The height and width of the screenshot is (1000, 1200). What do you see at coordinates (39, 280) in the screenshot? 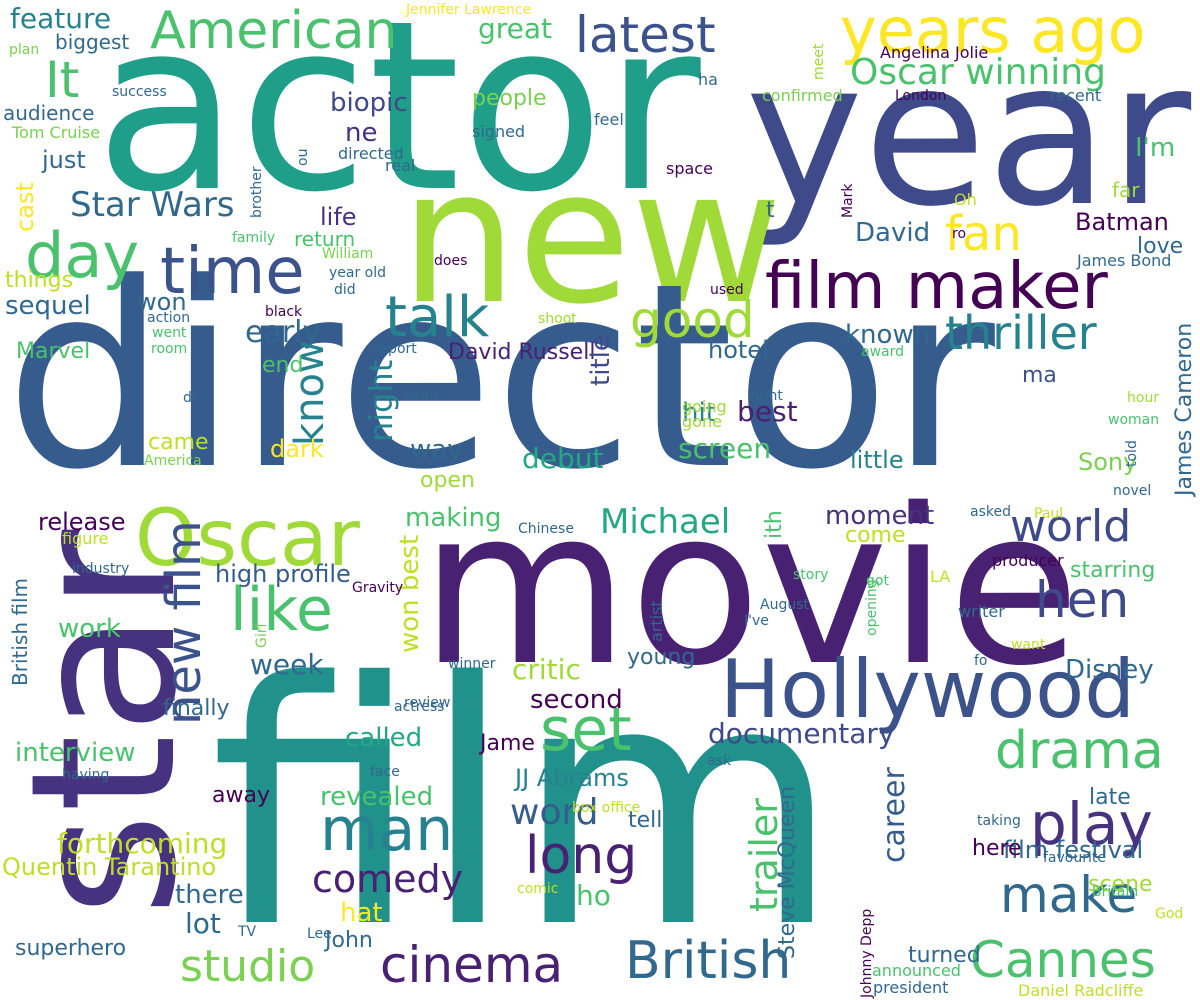
I see `cloud-word: things` at bounding box center [39, 280].